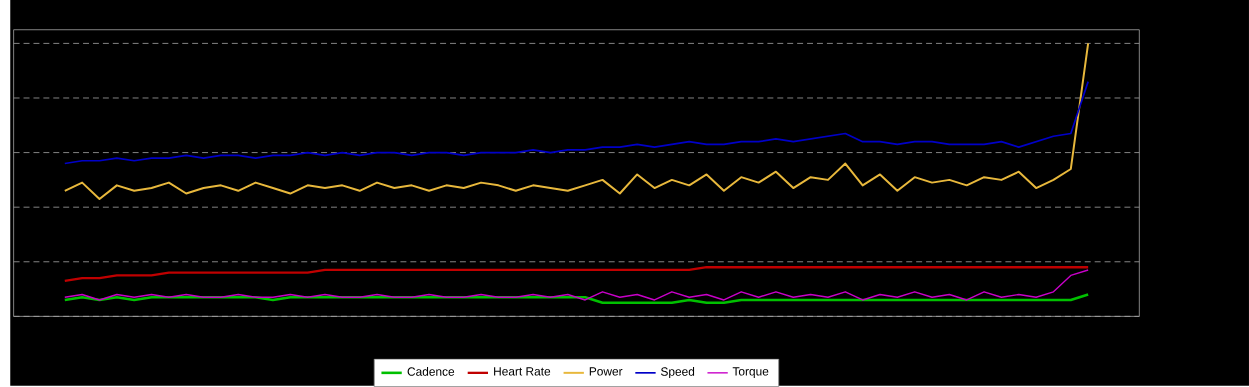 This screenshot has width=1249, height=387. Describe the element at coordinates (750, 372) in the screenshot. I see `legend-label: Torque` at that location.